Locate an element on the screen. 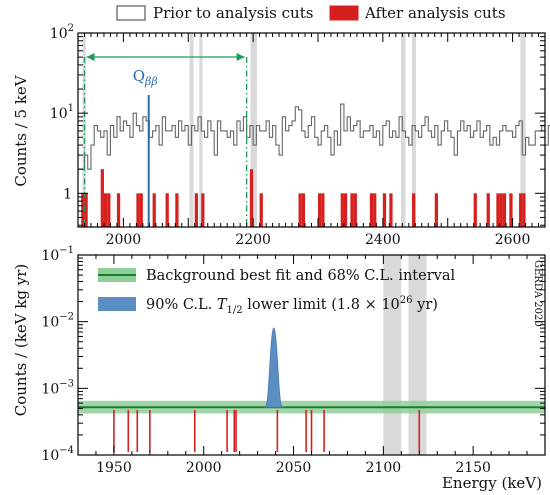 The height and width of the screenshot is (495, 550). bottom-x-tick-label: 2000 is located at coordinates (204, 468).